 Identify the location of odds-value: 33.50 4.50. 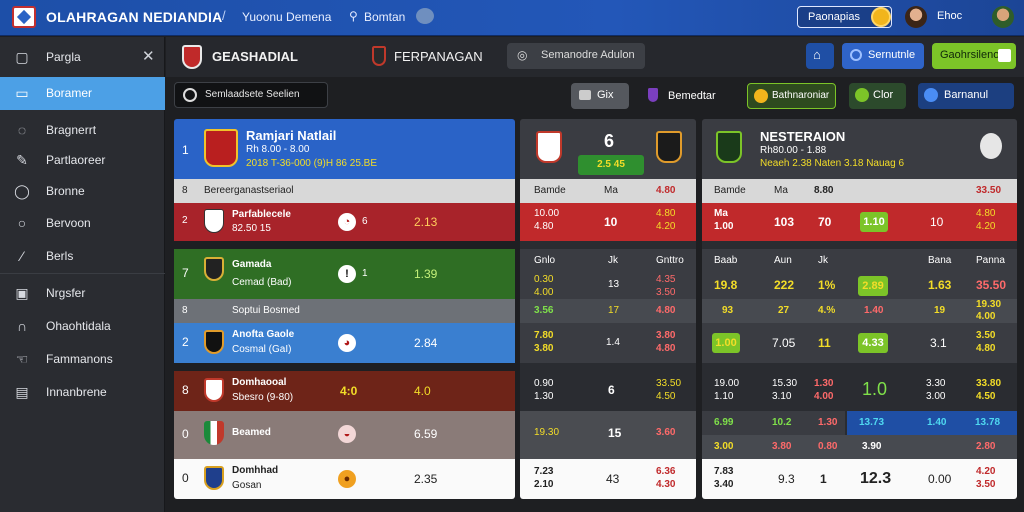
(669, 390).